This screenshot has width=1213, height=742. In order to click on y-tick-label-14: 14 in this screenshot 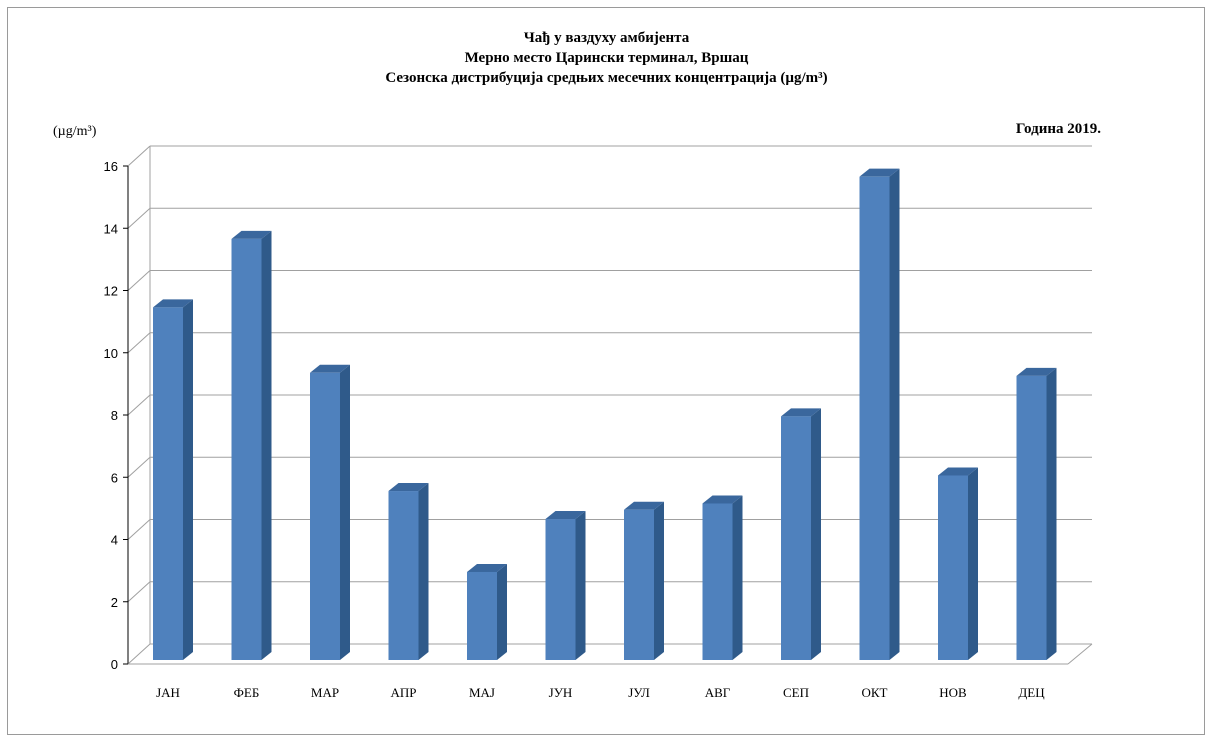, I will do `click(111, 228)`.